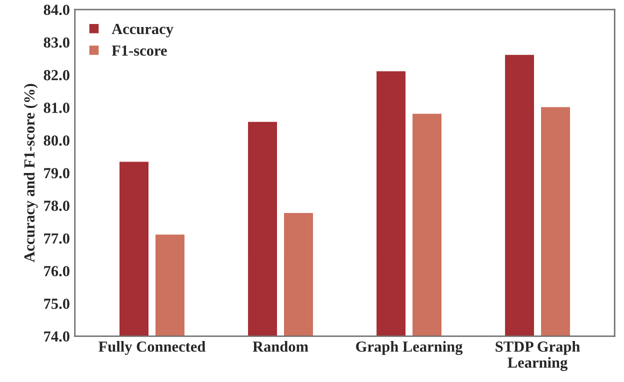  Describe the element at coordinates (57, 140) in the screenshot. I see `y-tick-label: 80.0` at that location.